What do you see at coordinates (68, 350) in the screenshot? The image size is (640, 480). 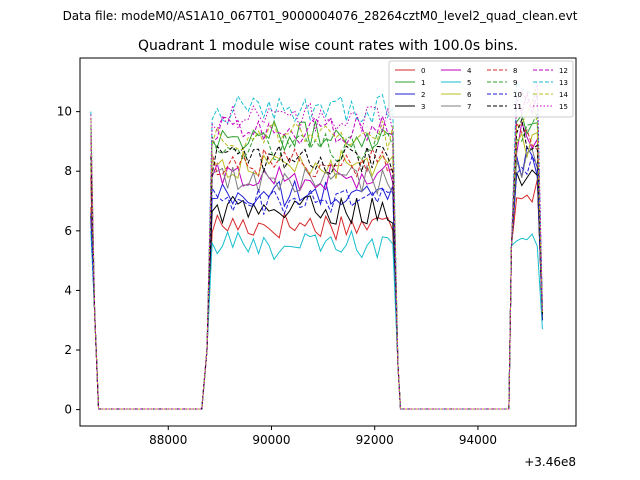 I see `y-tick-label: 2` at bounding box center [68, 350].